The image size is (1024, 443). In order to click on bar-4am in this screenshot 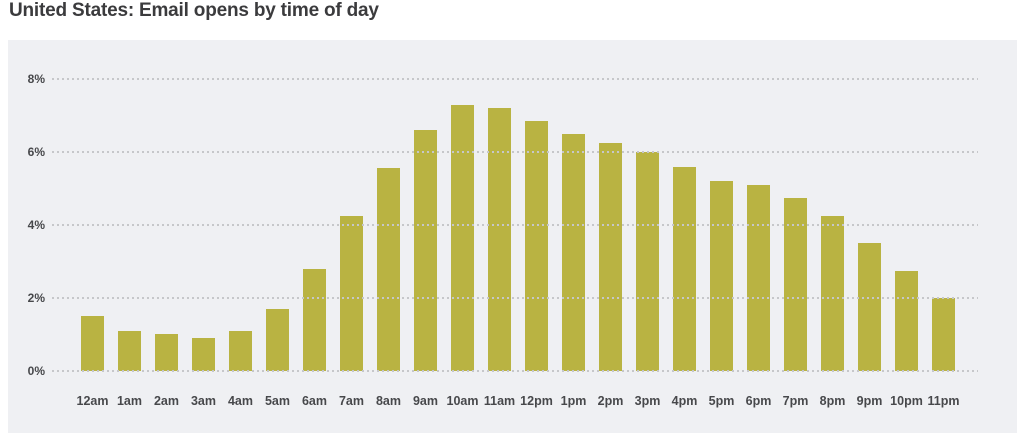, I will do `click(240, 351)`.